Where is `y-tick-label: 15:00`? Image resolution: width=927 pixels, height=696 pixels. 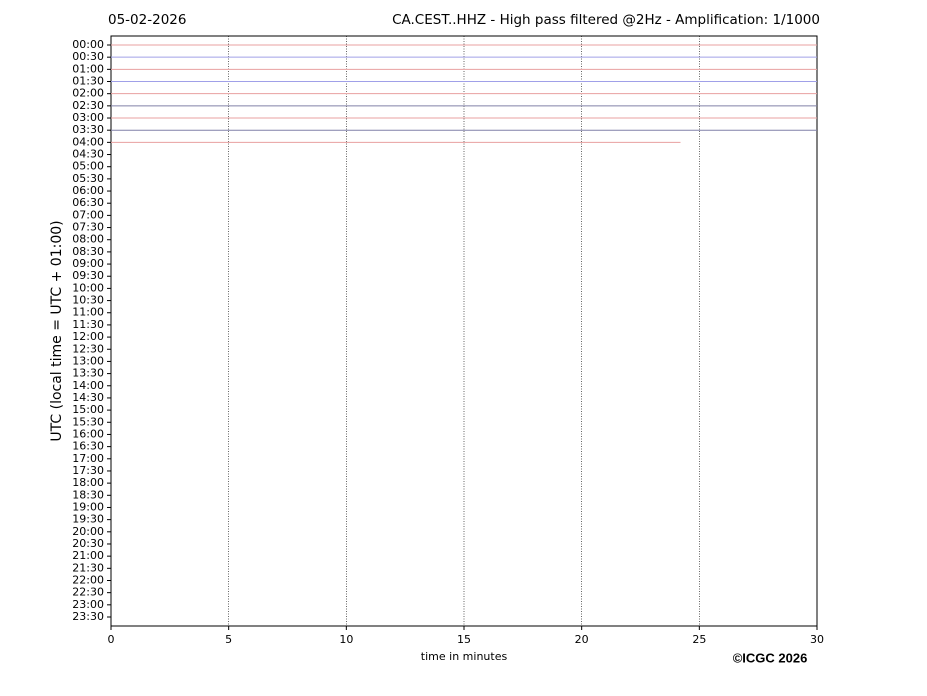 y-tick-label: 15:00 is located at coordinates (88, 409).